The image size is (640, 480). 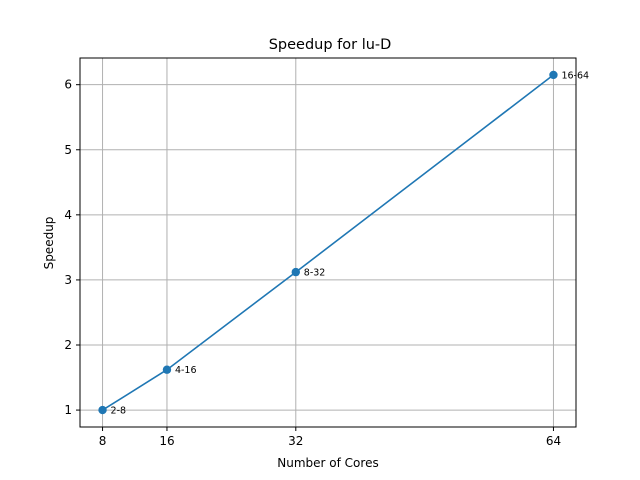 I want to click on y-axis-title: Speedup, so click(x=49, y=243).